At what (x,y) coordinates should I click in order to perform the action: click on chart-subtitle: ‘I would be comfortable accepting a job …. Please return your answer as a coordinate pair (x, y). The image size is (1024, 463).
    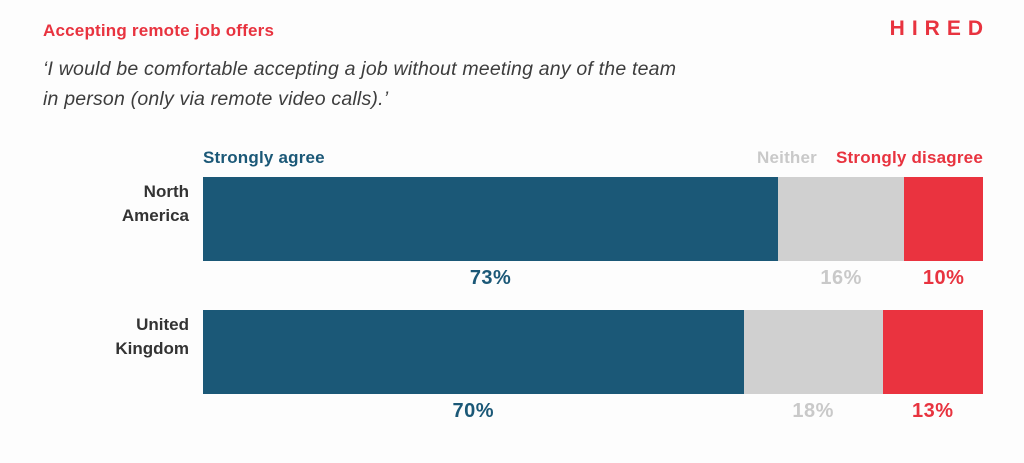
    Looking at the image, I should click on (513, 84).